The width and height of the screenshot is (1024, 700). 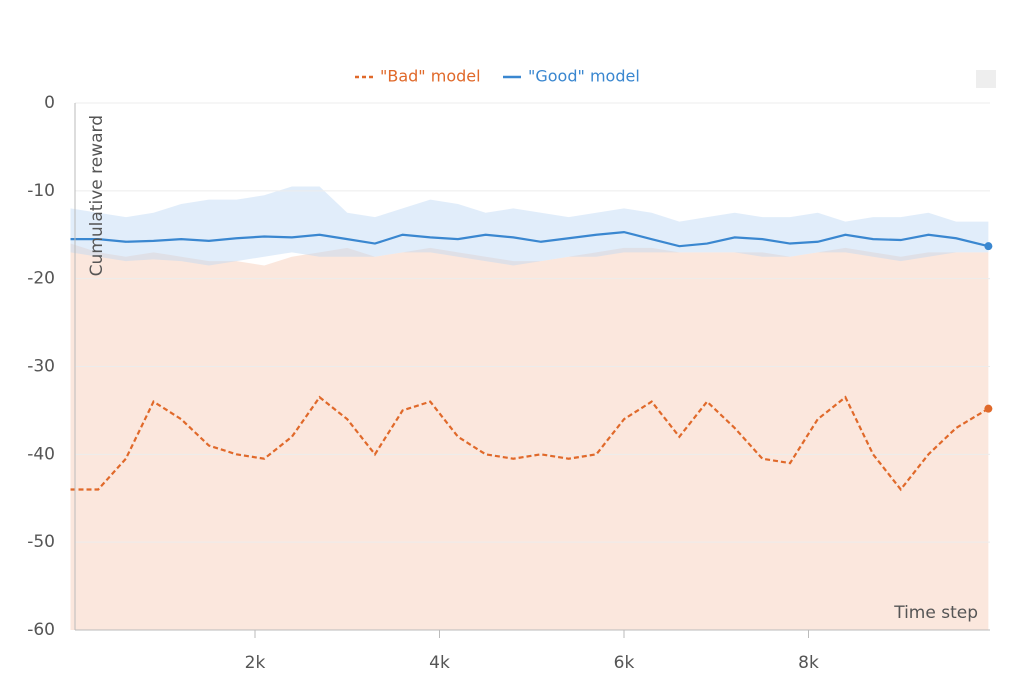 I want to click on y-tick-label: -10, so click(x=41, y=191).